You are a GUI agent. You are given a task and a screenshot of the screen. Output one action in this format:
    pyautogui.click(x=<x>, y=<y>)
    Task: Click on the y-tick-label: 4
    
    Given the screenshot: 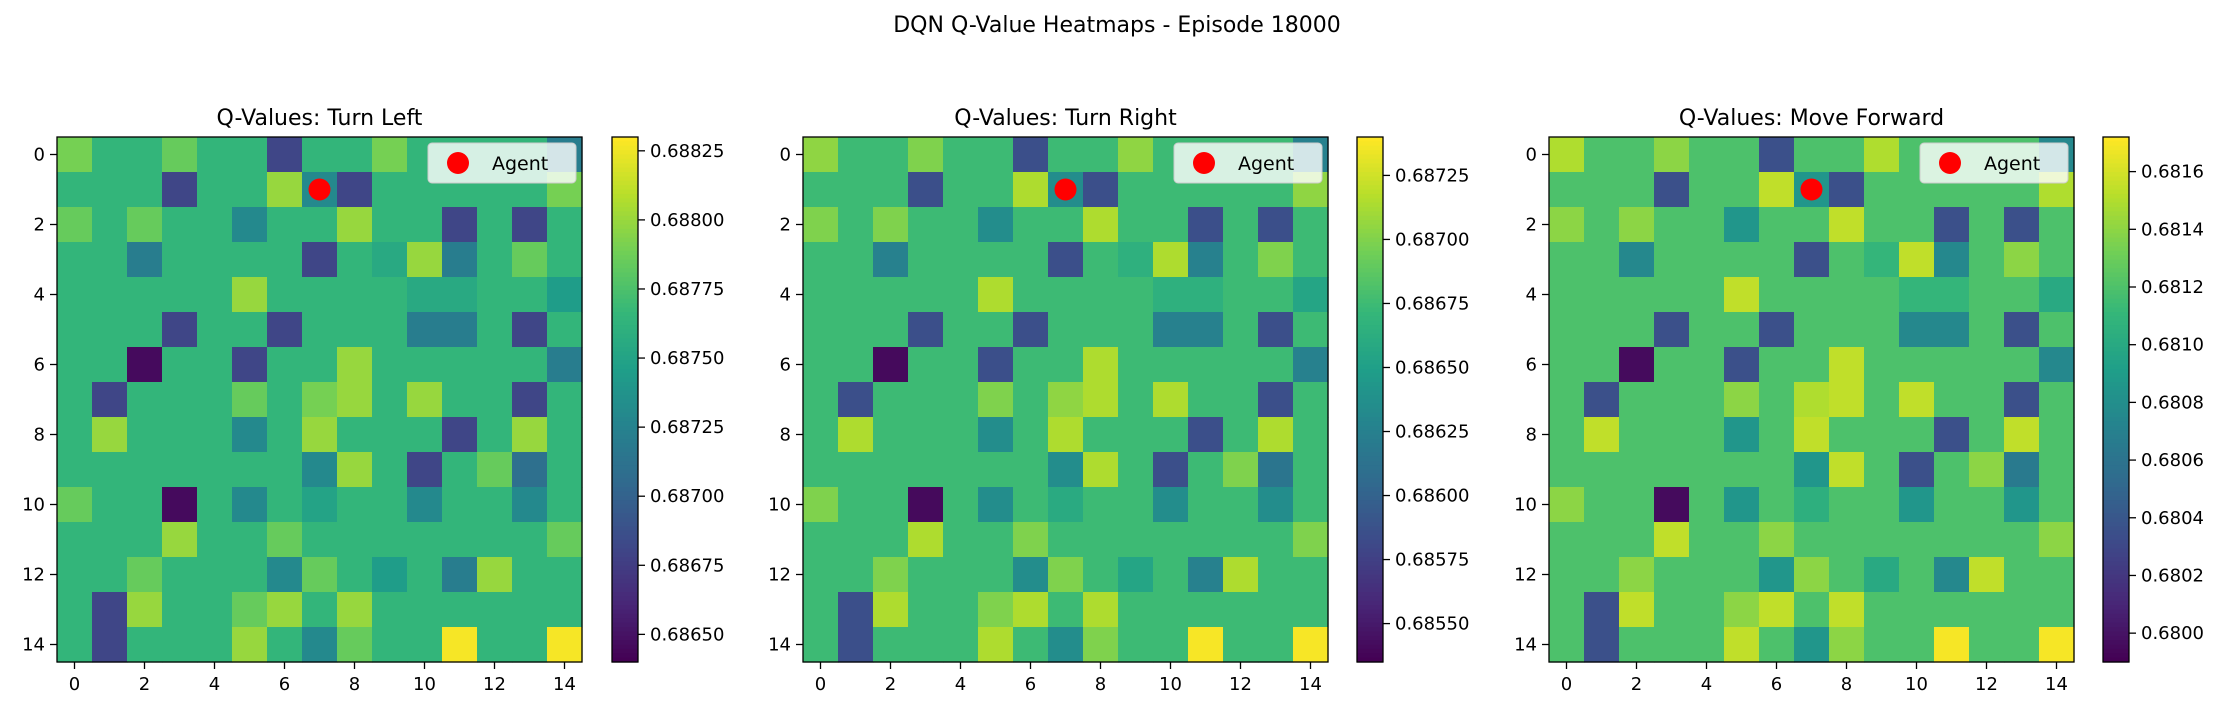 What is the action you would take?
    pyautogui.click(x=1531, y=295)
    